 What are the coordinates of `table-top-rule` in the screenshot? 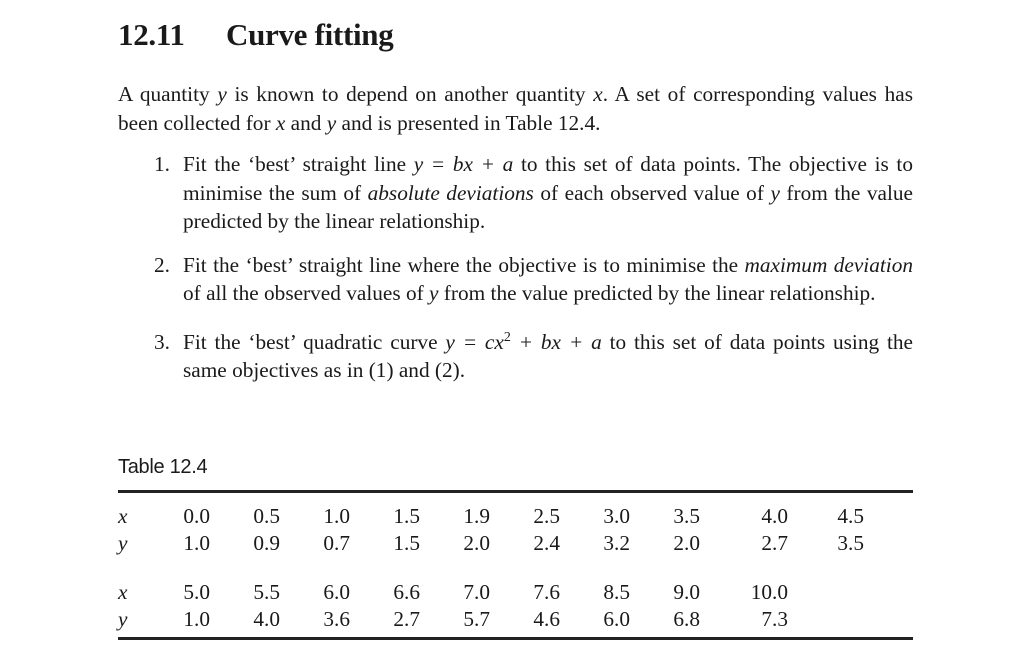 It's located at (515, 491).